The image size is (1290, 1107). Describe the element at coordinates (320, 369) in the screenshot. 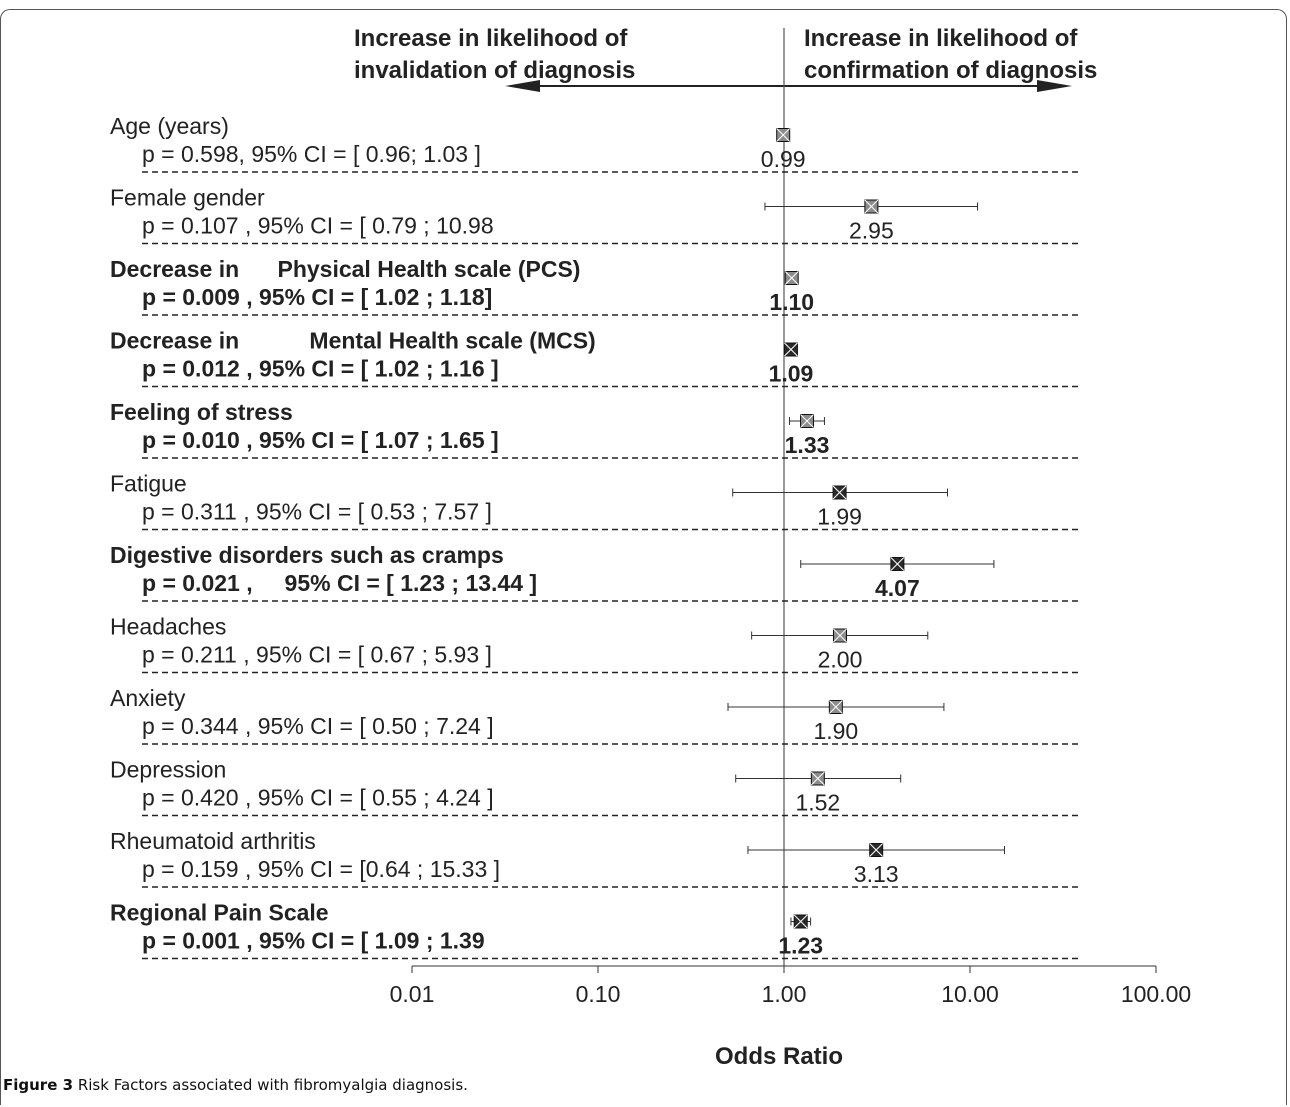

I see `row-stats: p = 0.012 , 95% CI = [ 1.02 ; 1.16 ]` at that location.